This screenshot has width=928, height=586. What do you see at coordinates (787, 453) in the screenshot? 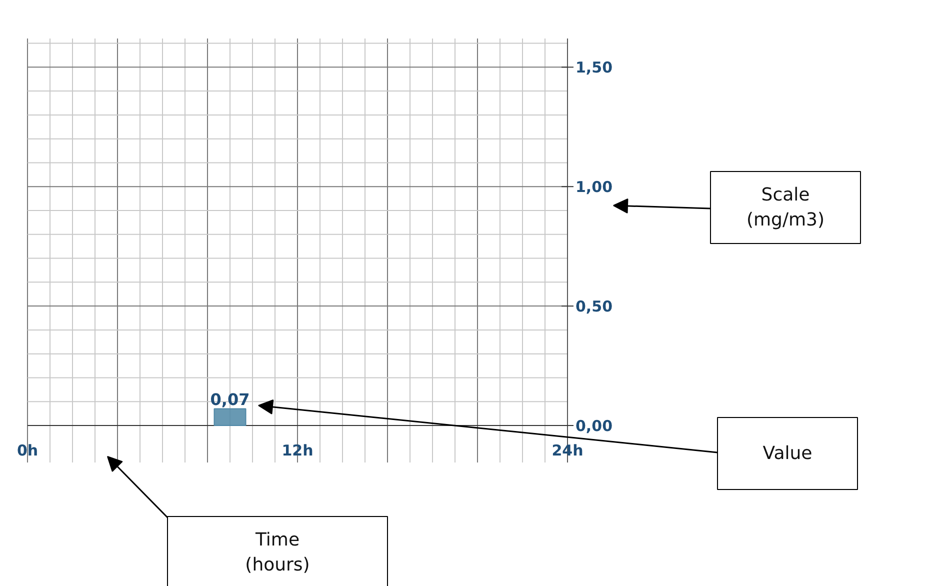
I see `text: Value` at bounding box center [787, 453].